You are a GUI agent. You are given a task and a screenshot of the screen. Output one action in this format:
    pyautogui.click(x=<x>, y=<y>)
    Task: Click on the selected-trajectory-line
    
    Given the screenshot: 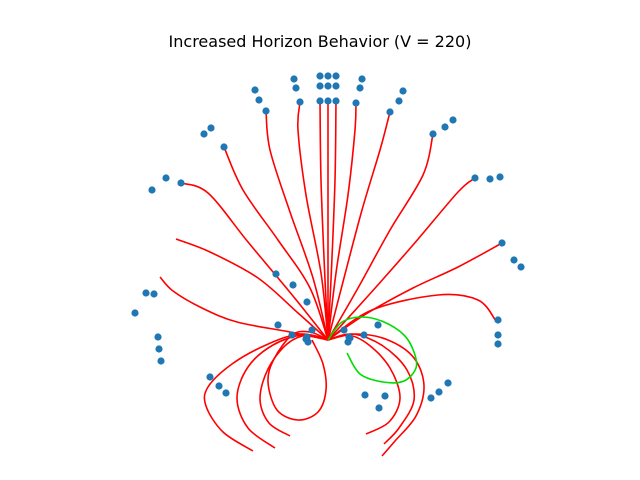 What is the action you would take?
    pyautogui.click(x=372, y=350)
    